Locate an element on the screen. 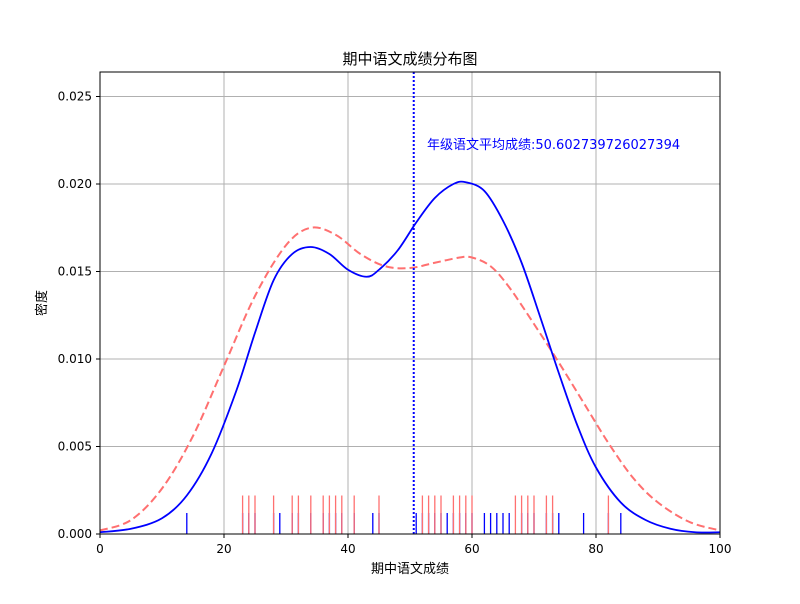 This screenshot has width=800, height=604. rug-layer is located at coordinates (404, 514).